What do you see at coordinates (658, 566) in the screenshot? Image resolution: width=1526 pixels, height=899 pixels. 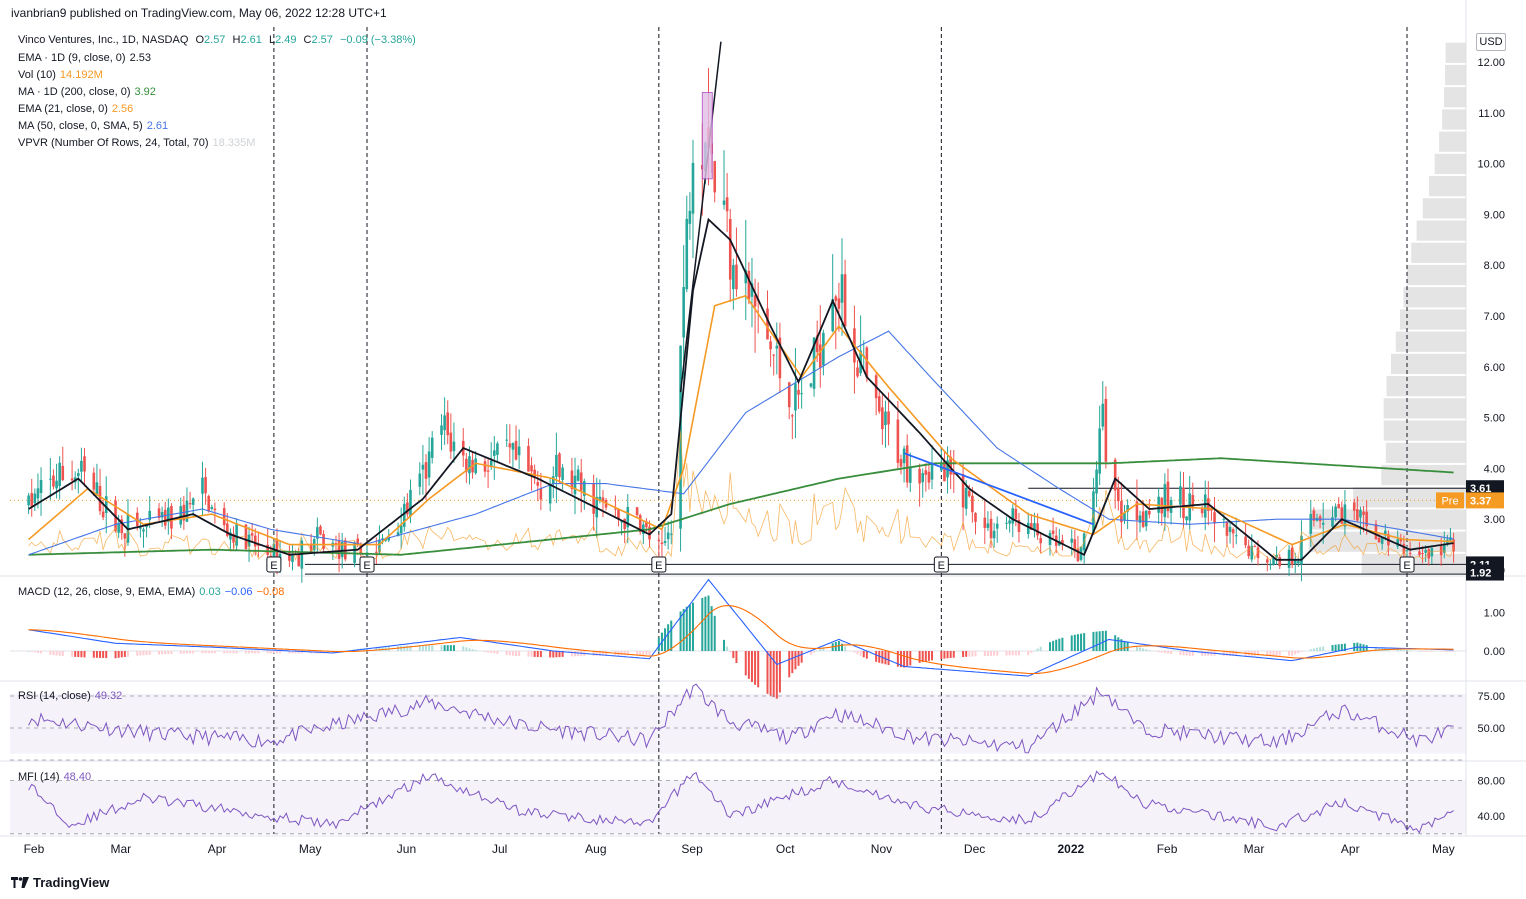 I see `earnings-badge-label: E` at bounding box center [658, 566].